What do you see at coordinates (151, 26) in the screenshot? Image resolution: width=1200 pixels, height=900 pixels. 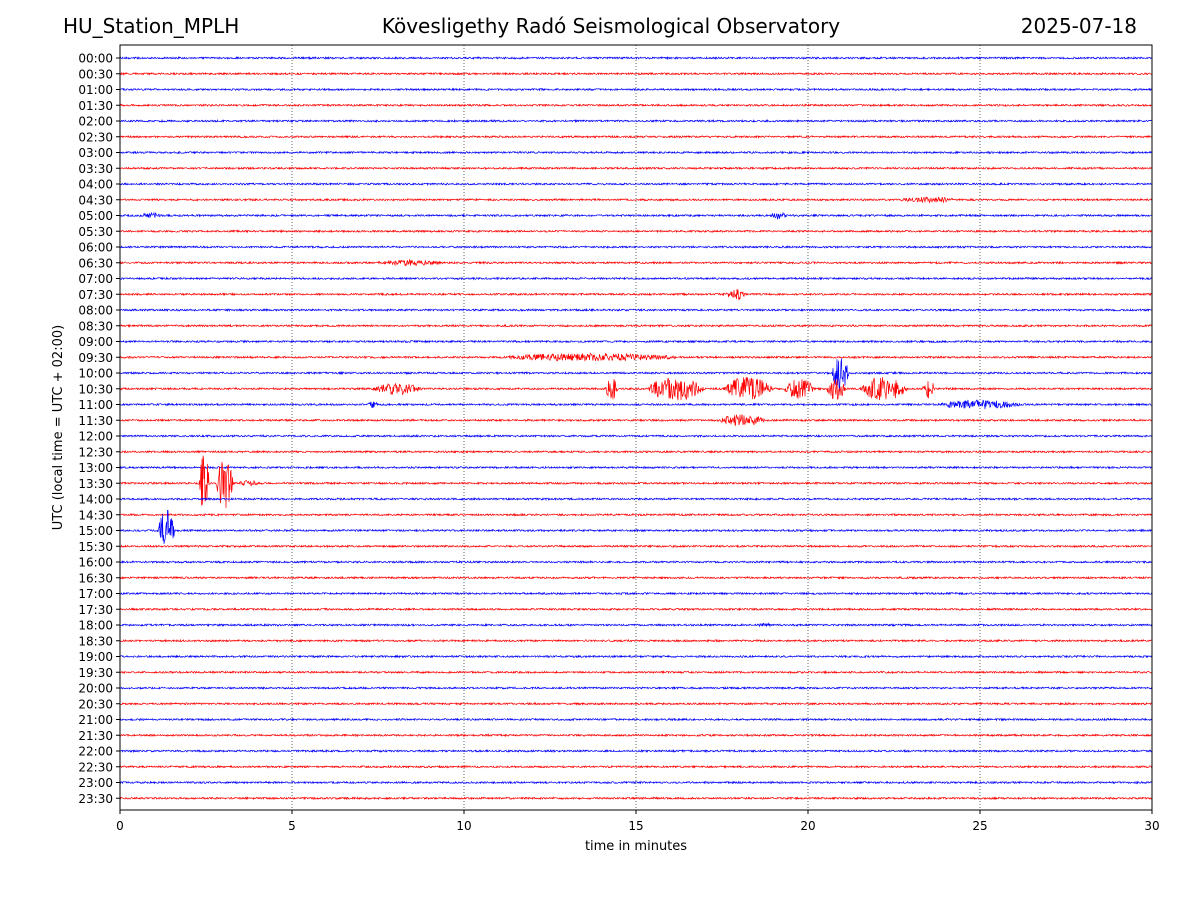 I see `station-name: HU_Station_MPLH` at bounding box center [151, 26].